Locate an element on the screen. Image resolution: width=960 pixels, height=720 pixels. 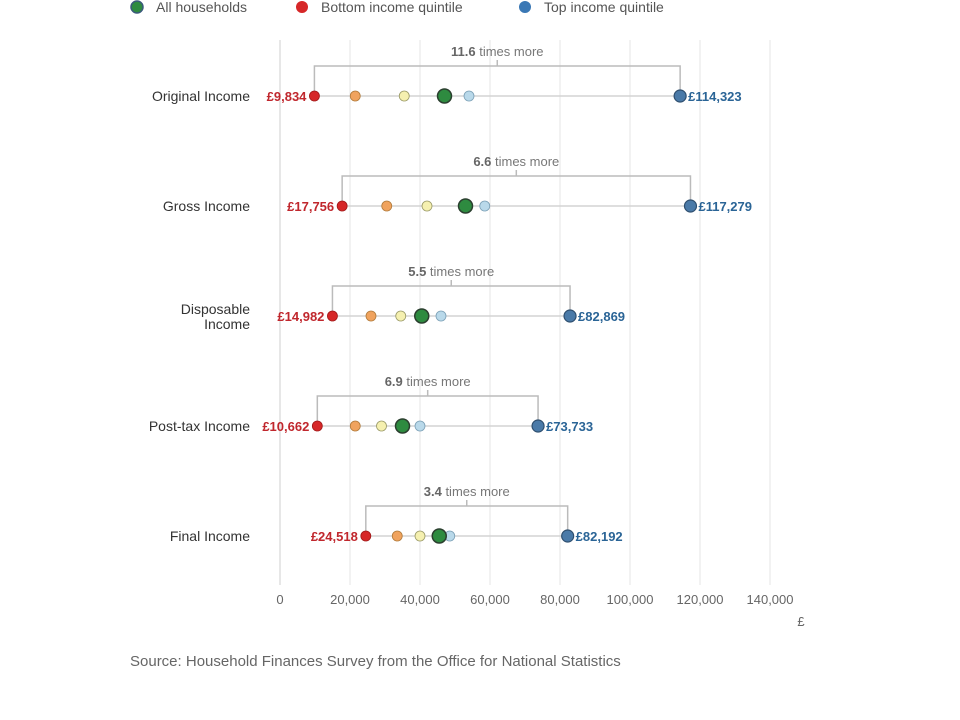
legend-label-1: Bottom income quintile is located at coordinates (392, 7).